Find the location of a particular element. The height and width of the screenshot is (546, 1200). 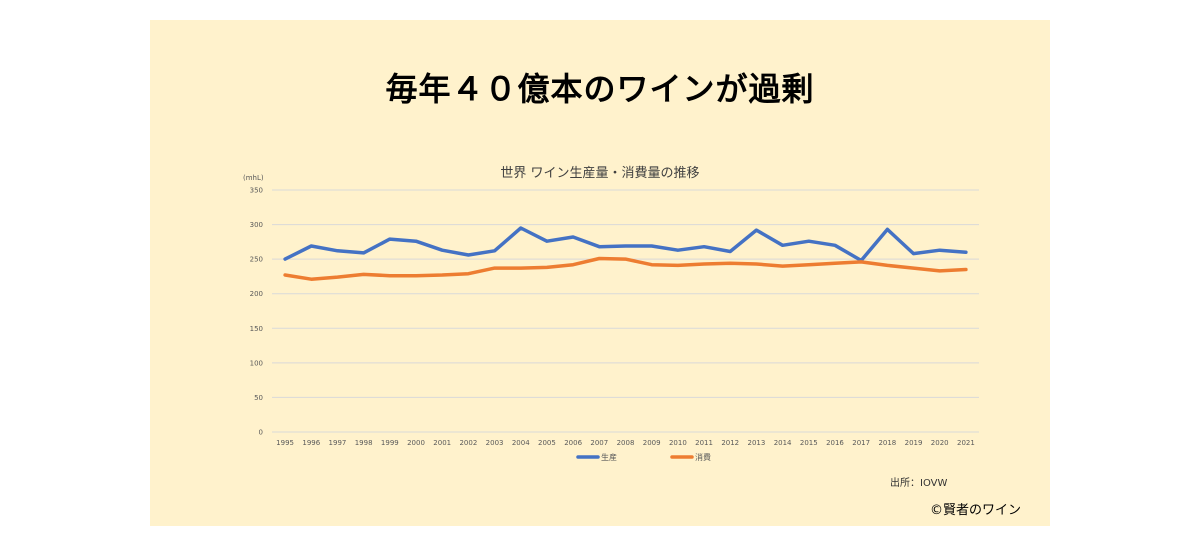

x-tick-label: 2002 is located at coordinates (468, 443).